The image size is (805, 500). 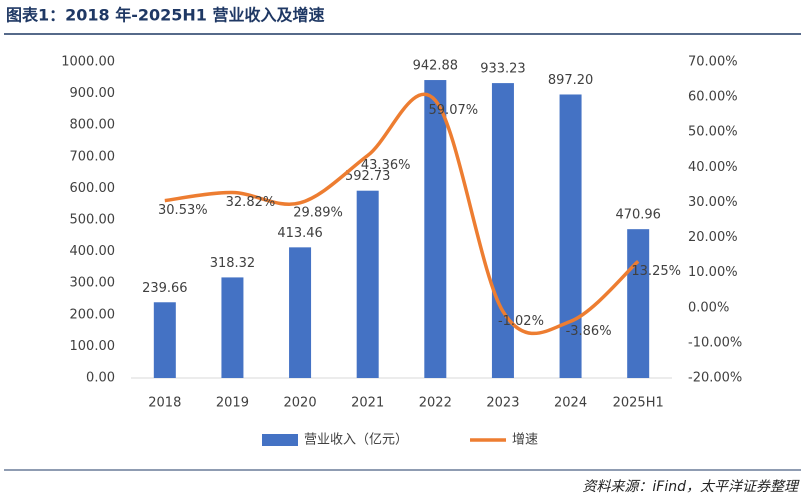 What do you see at coordinates (93, 251) in the screenshot?
I see `y-tick-label: 400.00` at bounding box center [93, 251].